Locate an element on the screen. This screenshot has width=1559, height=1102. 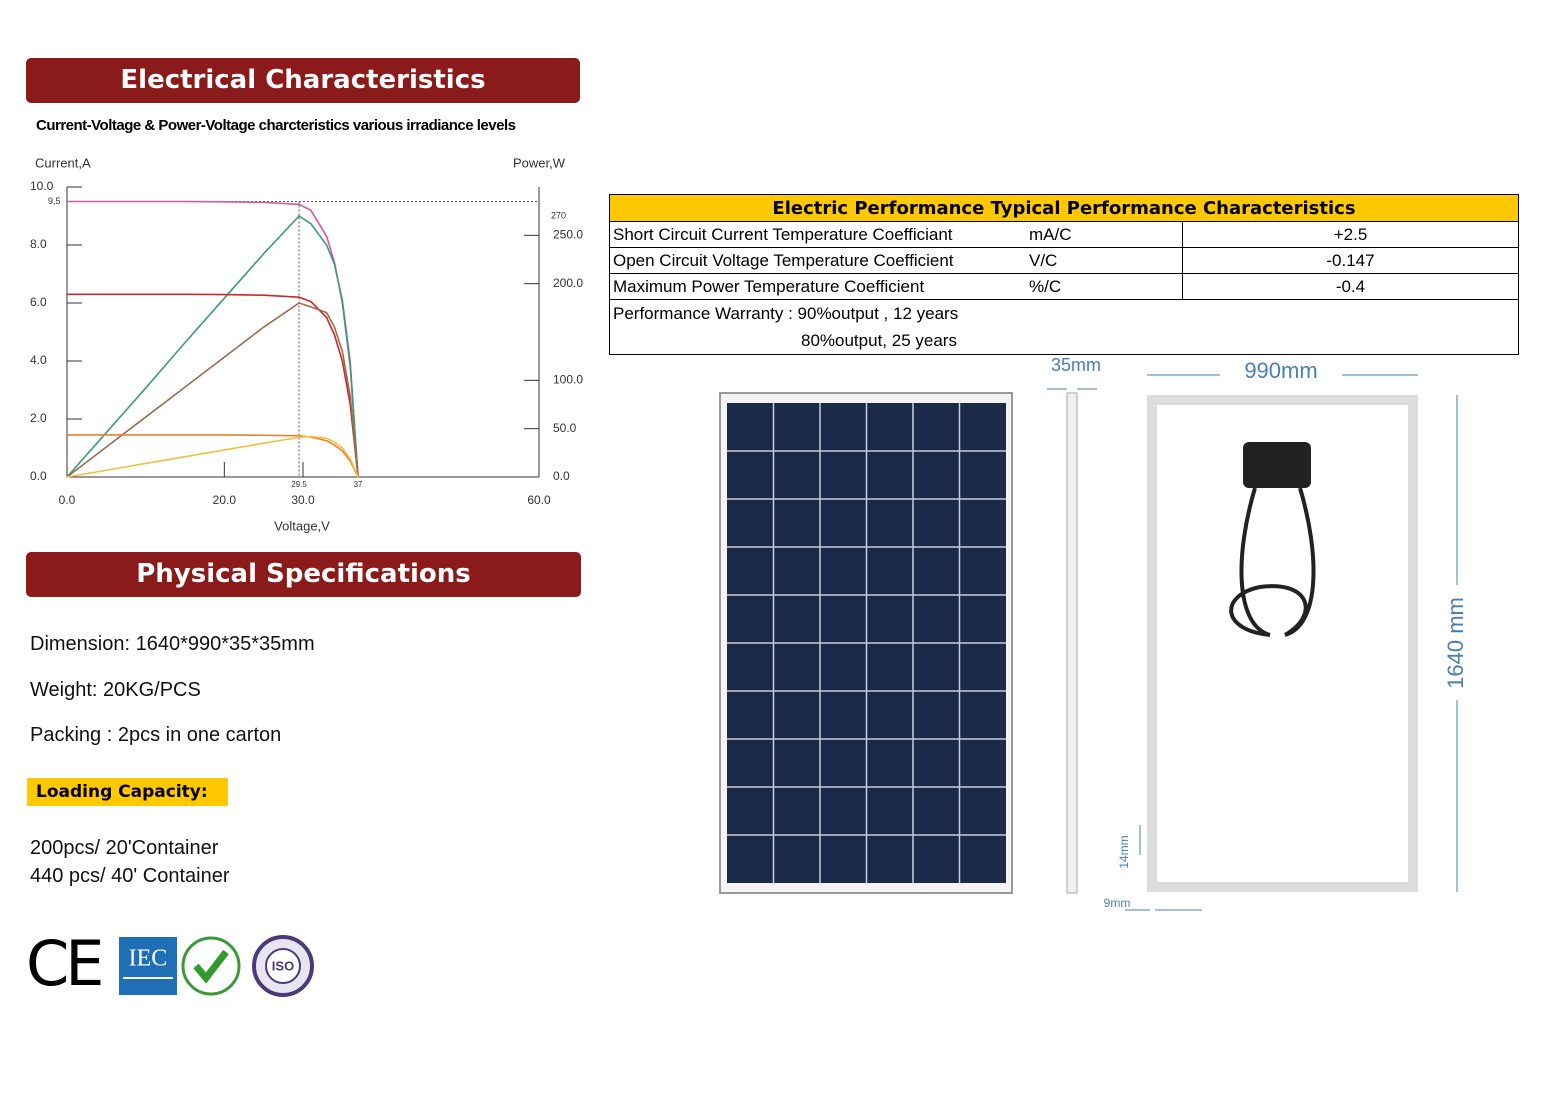
cables is located at coordinates (1272, 562).